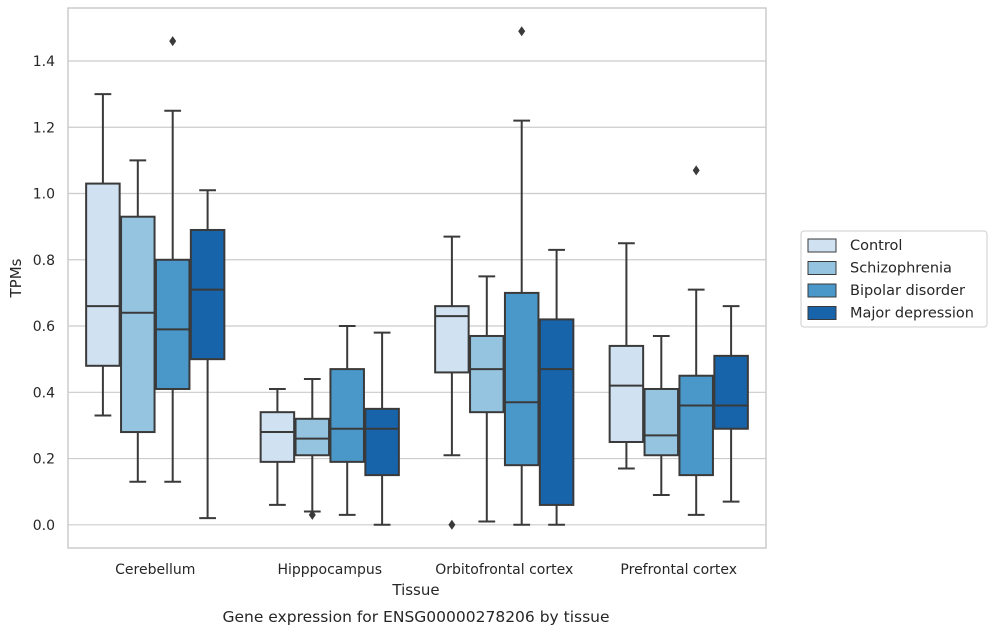 The image size is (997, 634). I want to click on legend-frame, so click(894, 279).